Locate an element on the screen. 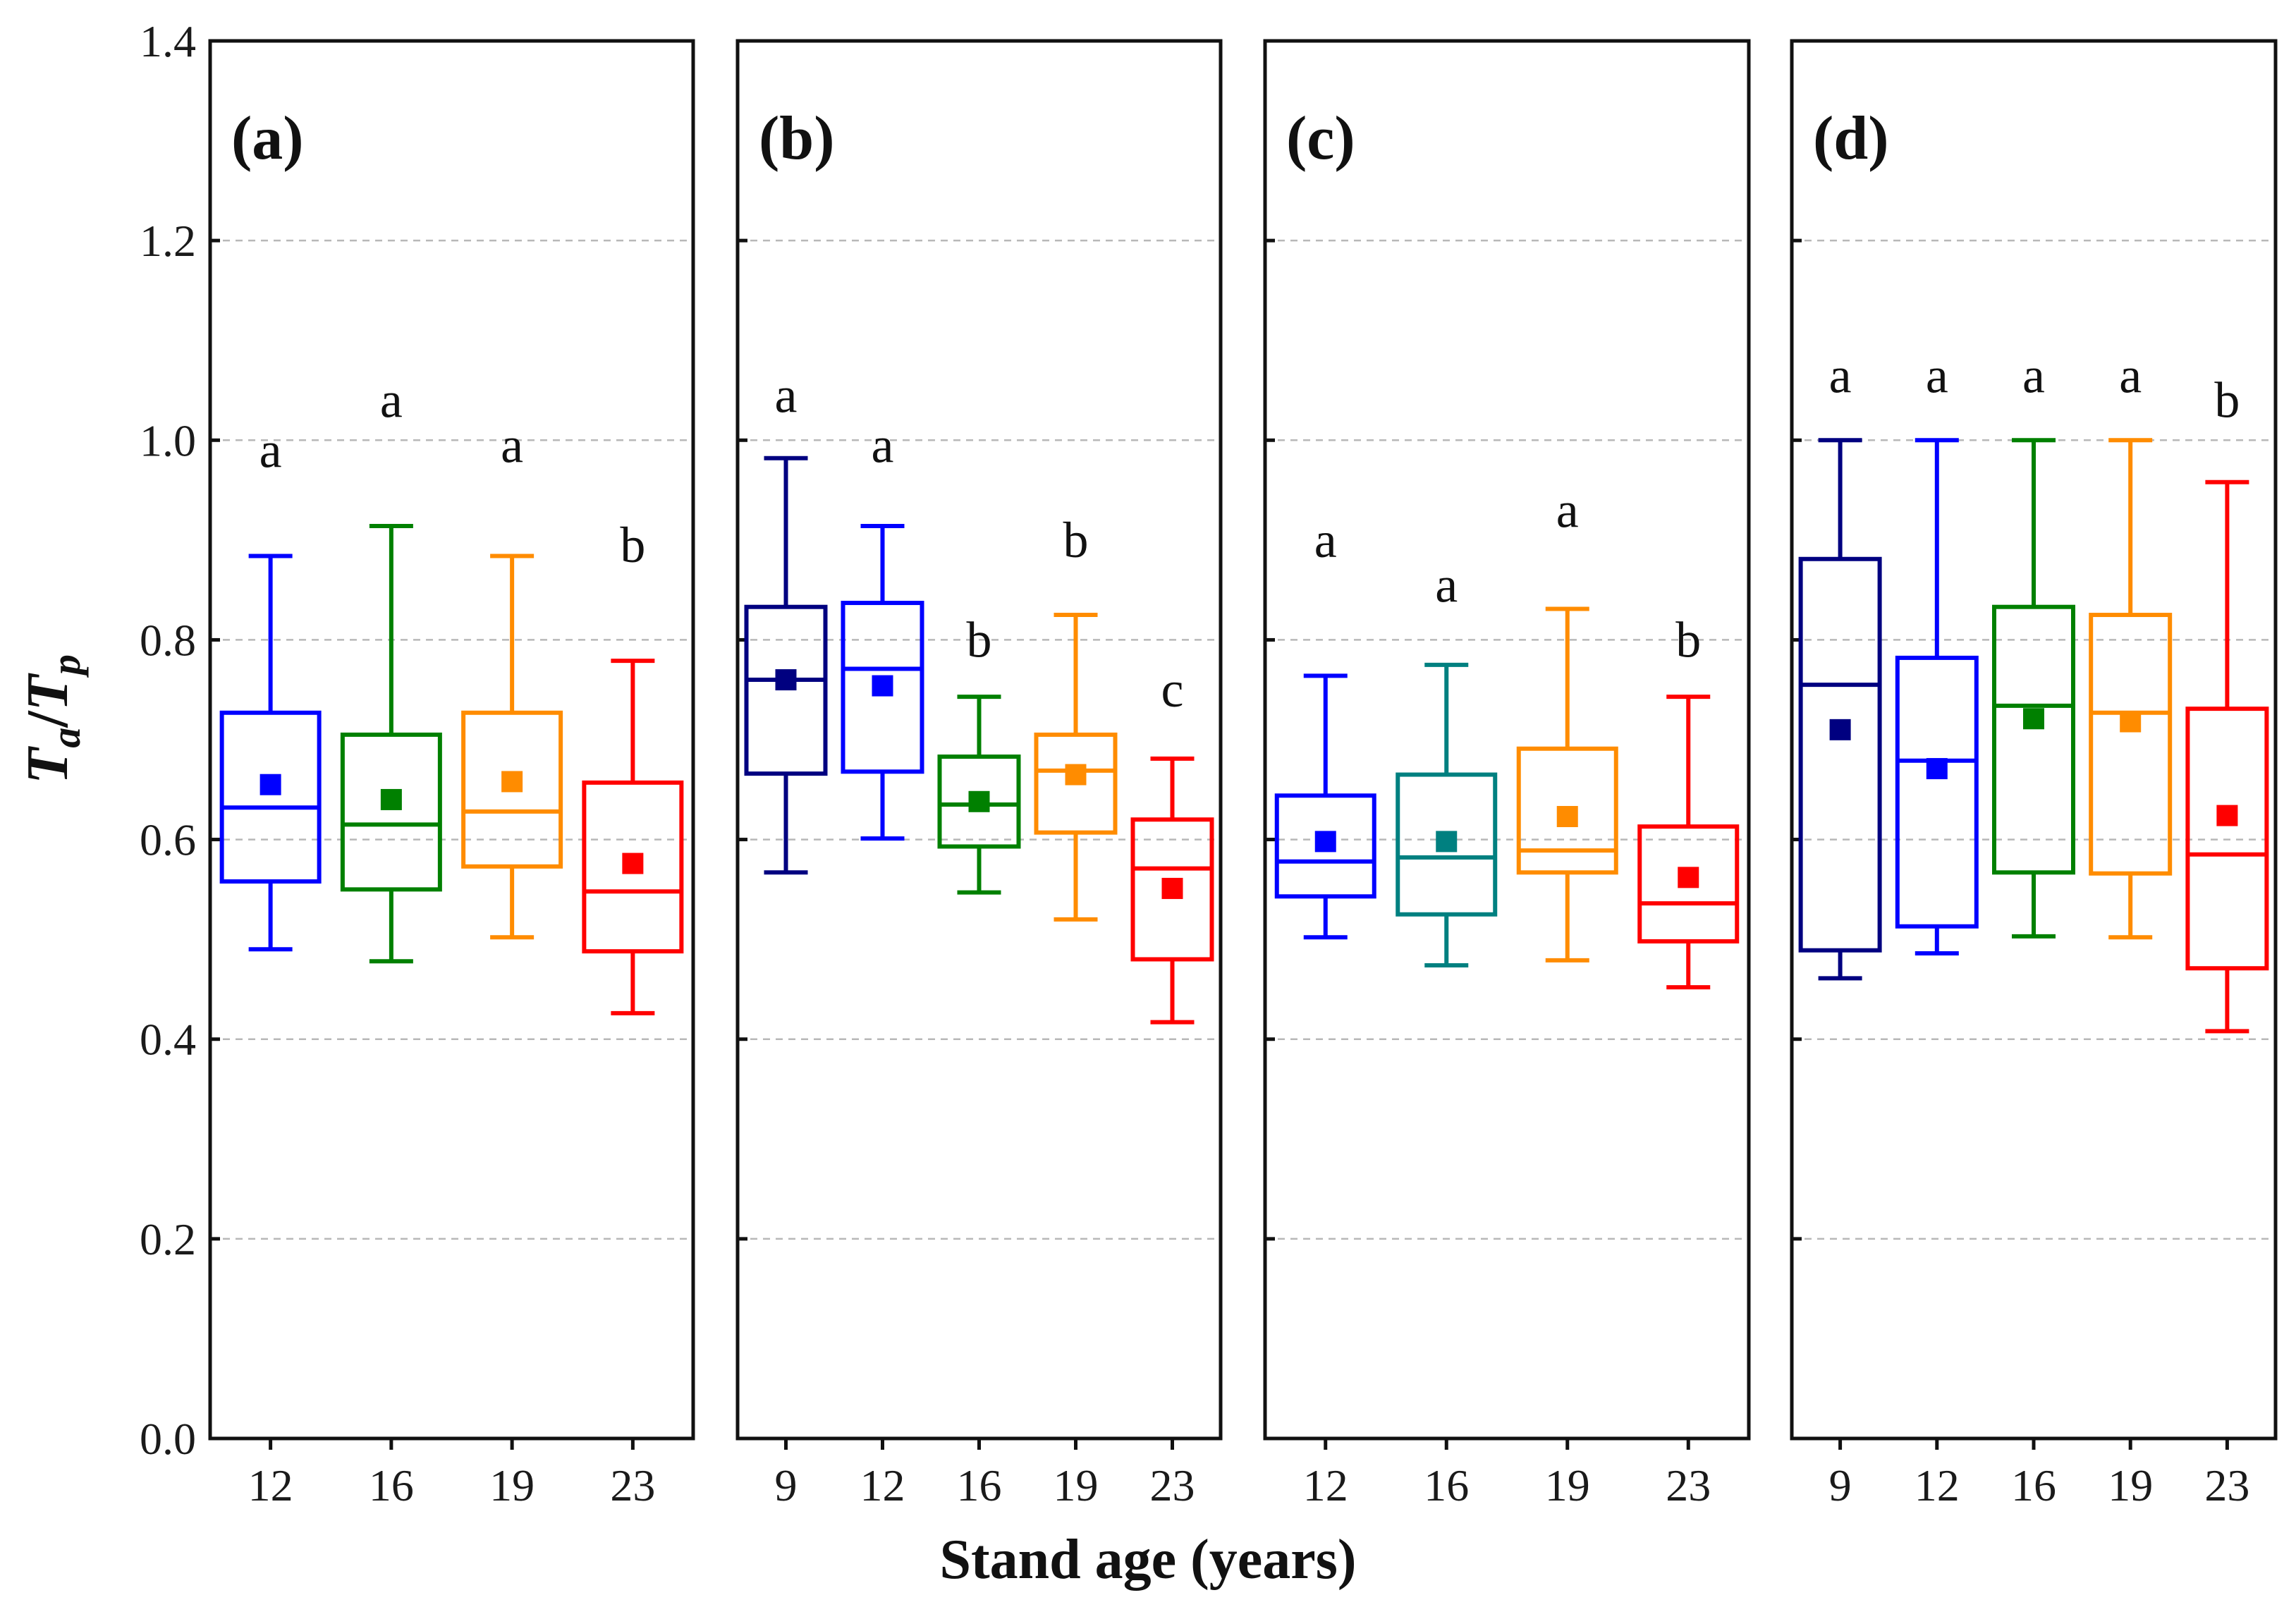 This screenshot has height=1607, width=2296. box-c-12: a 12 is located at coordinates (1325, 1011).